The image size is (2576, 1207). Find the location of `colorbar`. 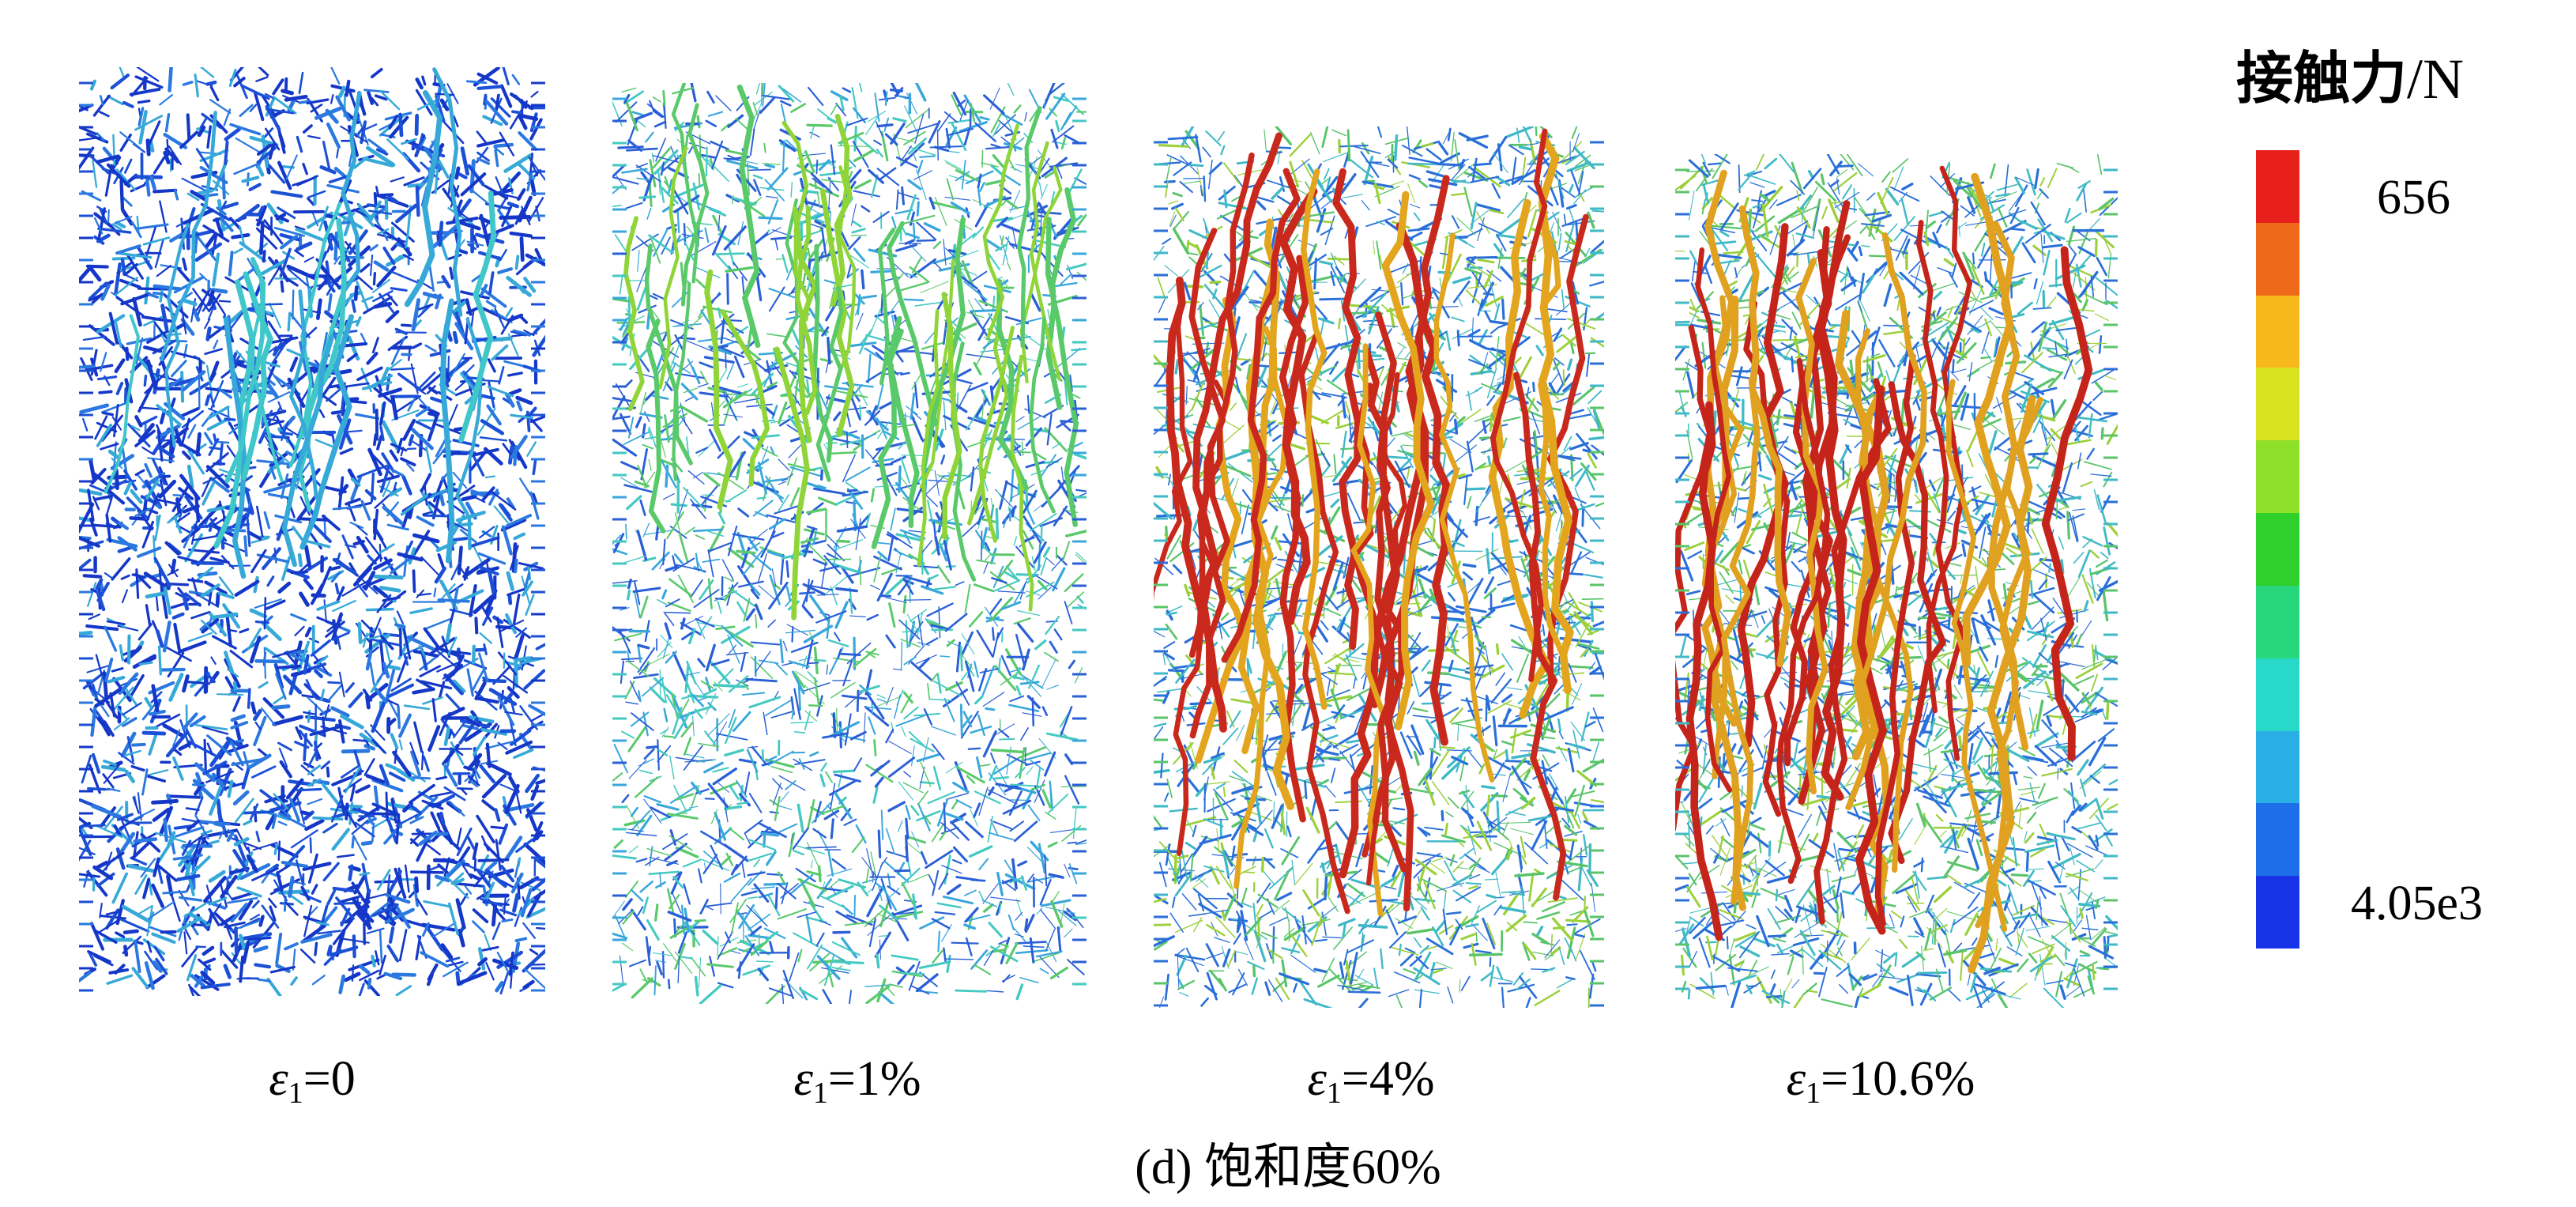

colorbar is located at coordinates (2277, 549).